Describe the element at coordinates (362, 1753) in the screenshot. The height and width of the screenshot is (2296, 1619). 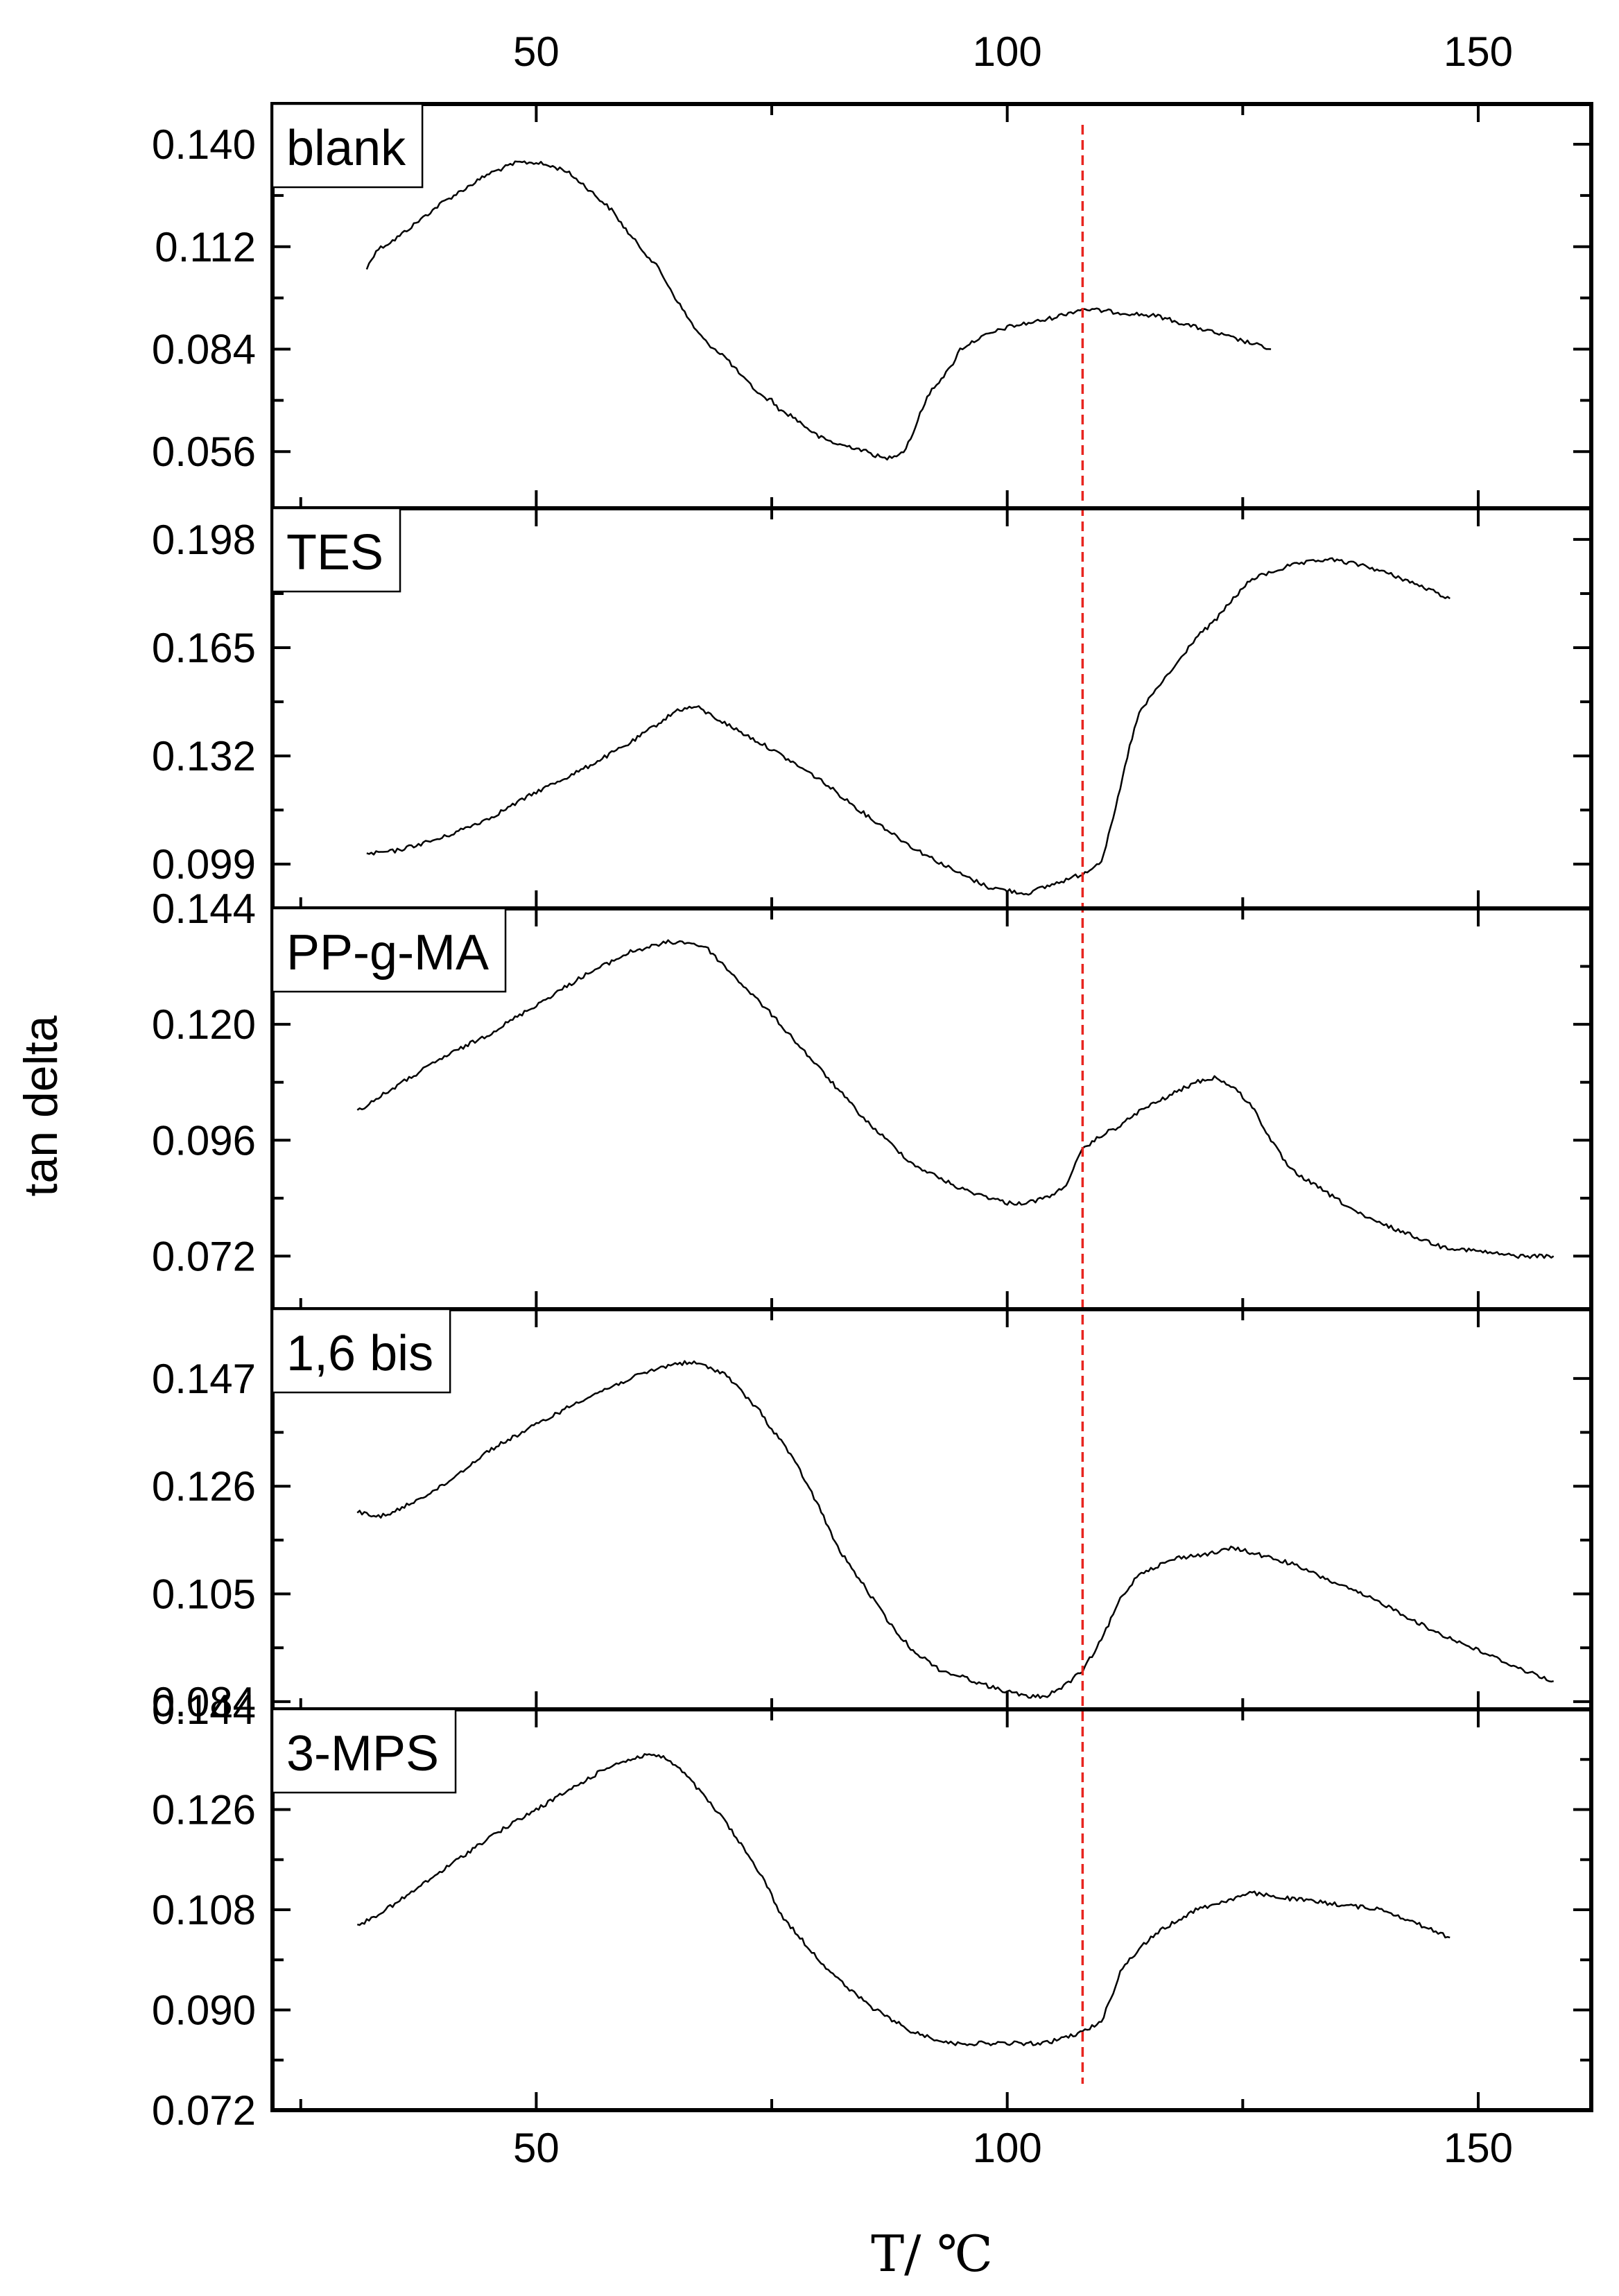
I see `panel-label: 3-MPS` at that location.